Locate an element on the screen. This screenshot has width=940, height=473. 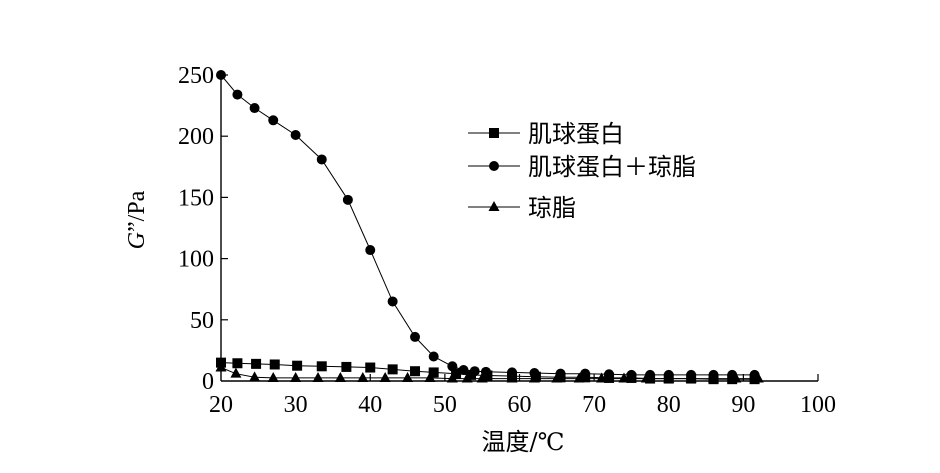
x-axis-title: 温度/℃ is located at coordinates (523, 442).